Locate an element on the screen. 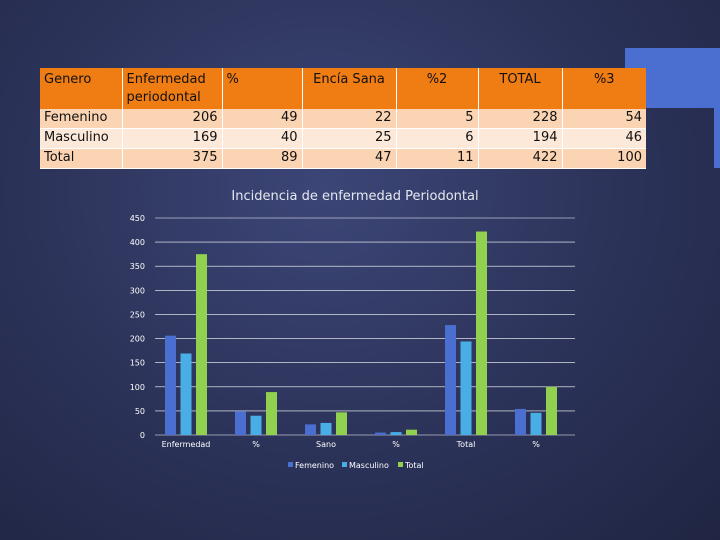 This screenshot has height=540, width=720. table-row: Masculino 169 40 25 6 194 46 is located at coordinates (343, 138).